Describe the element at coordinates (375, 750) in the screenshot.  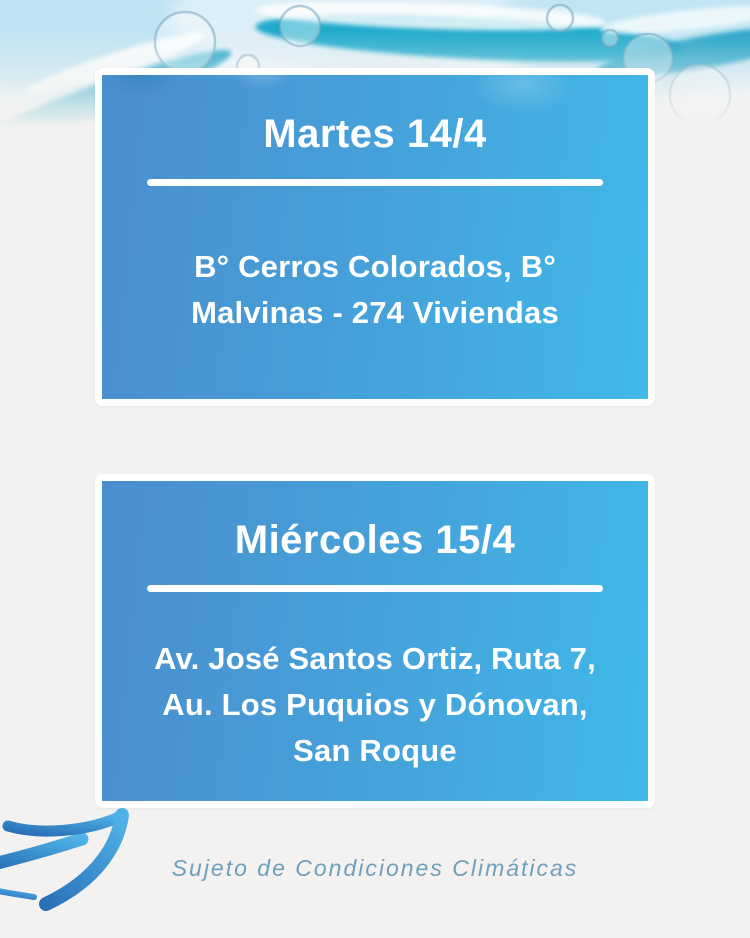
I see `card-body-line: San Roque` at that location.